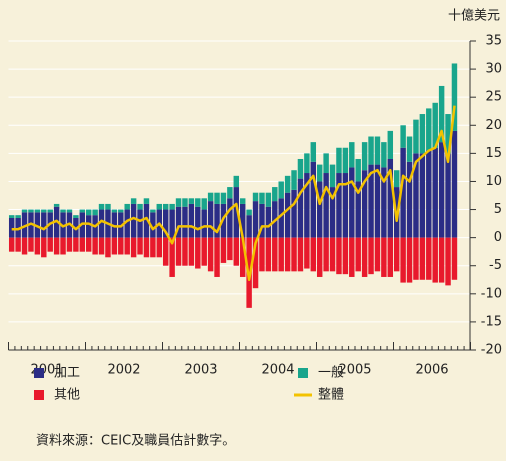 This screenshot has width=506, height=461. Describe the element at coordinates (493, 181) in the screenshot. I see `y-tick-label: 10` at that location.